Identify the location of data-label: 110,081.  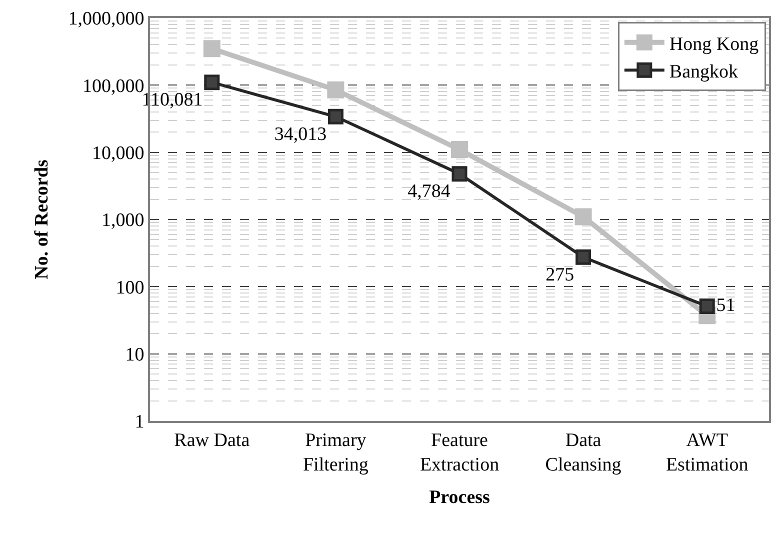
(172, 100).